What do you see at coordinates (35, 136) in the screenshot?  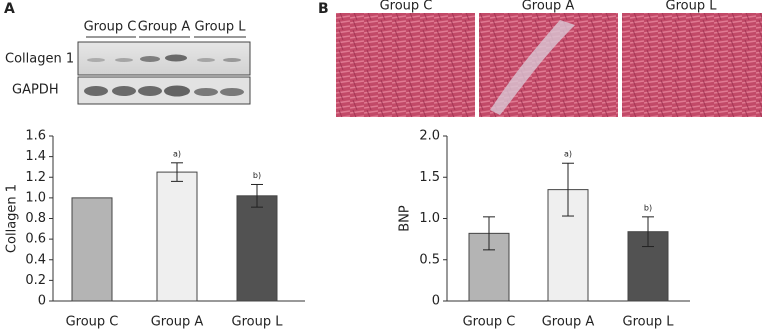 I see `y-tick-label: 1.6` at bounding box center [35, 136].